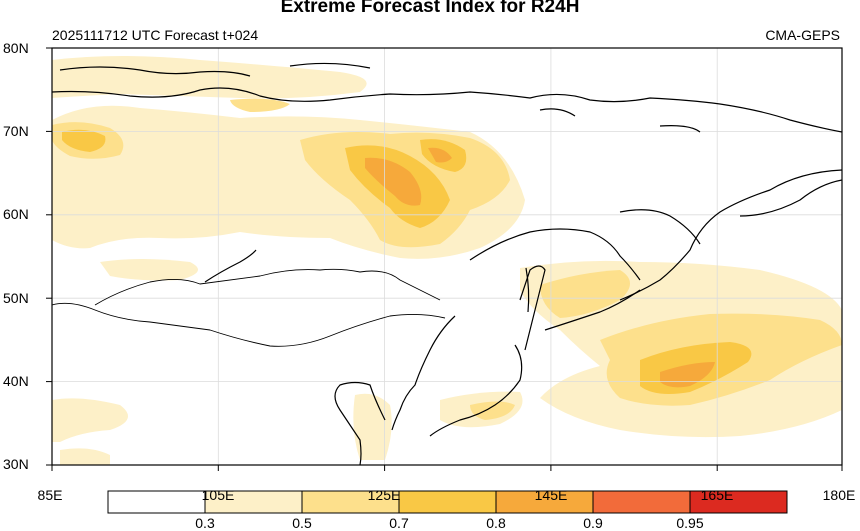 Image resolution: width=860 pixels, height=531 pixels. What do you see at coordinates (384, 495) in the screenshot?
I see `lon-label-125: 125E` at bounding box center [384, 495].